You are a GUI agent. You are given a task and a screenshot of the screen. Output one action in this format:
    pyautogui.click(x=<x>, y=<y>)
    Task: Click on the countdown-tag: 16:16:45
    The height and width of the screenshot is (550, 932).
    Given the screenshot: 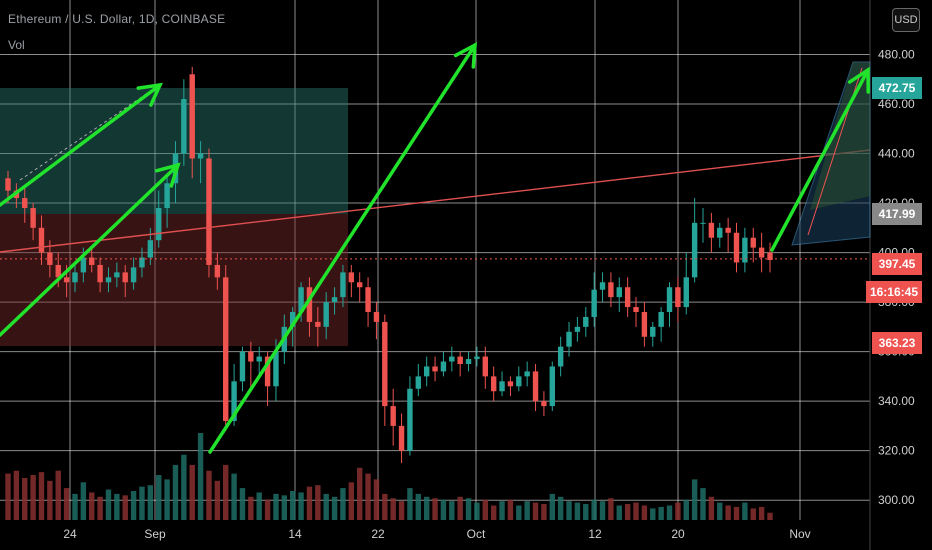 What is the action you would take?
    pyautogui.click(x=893, y=292)
    